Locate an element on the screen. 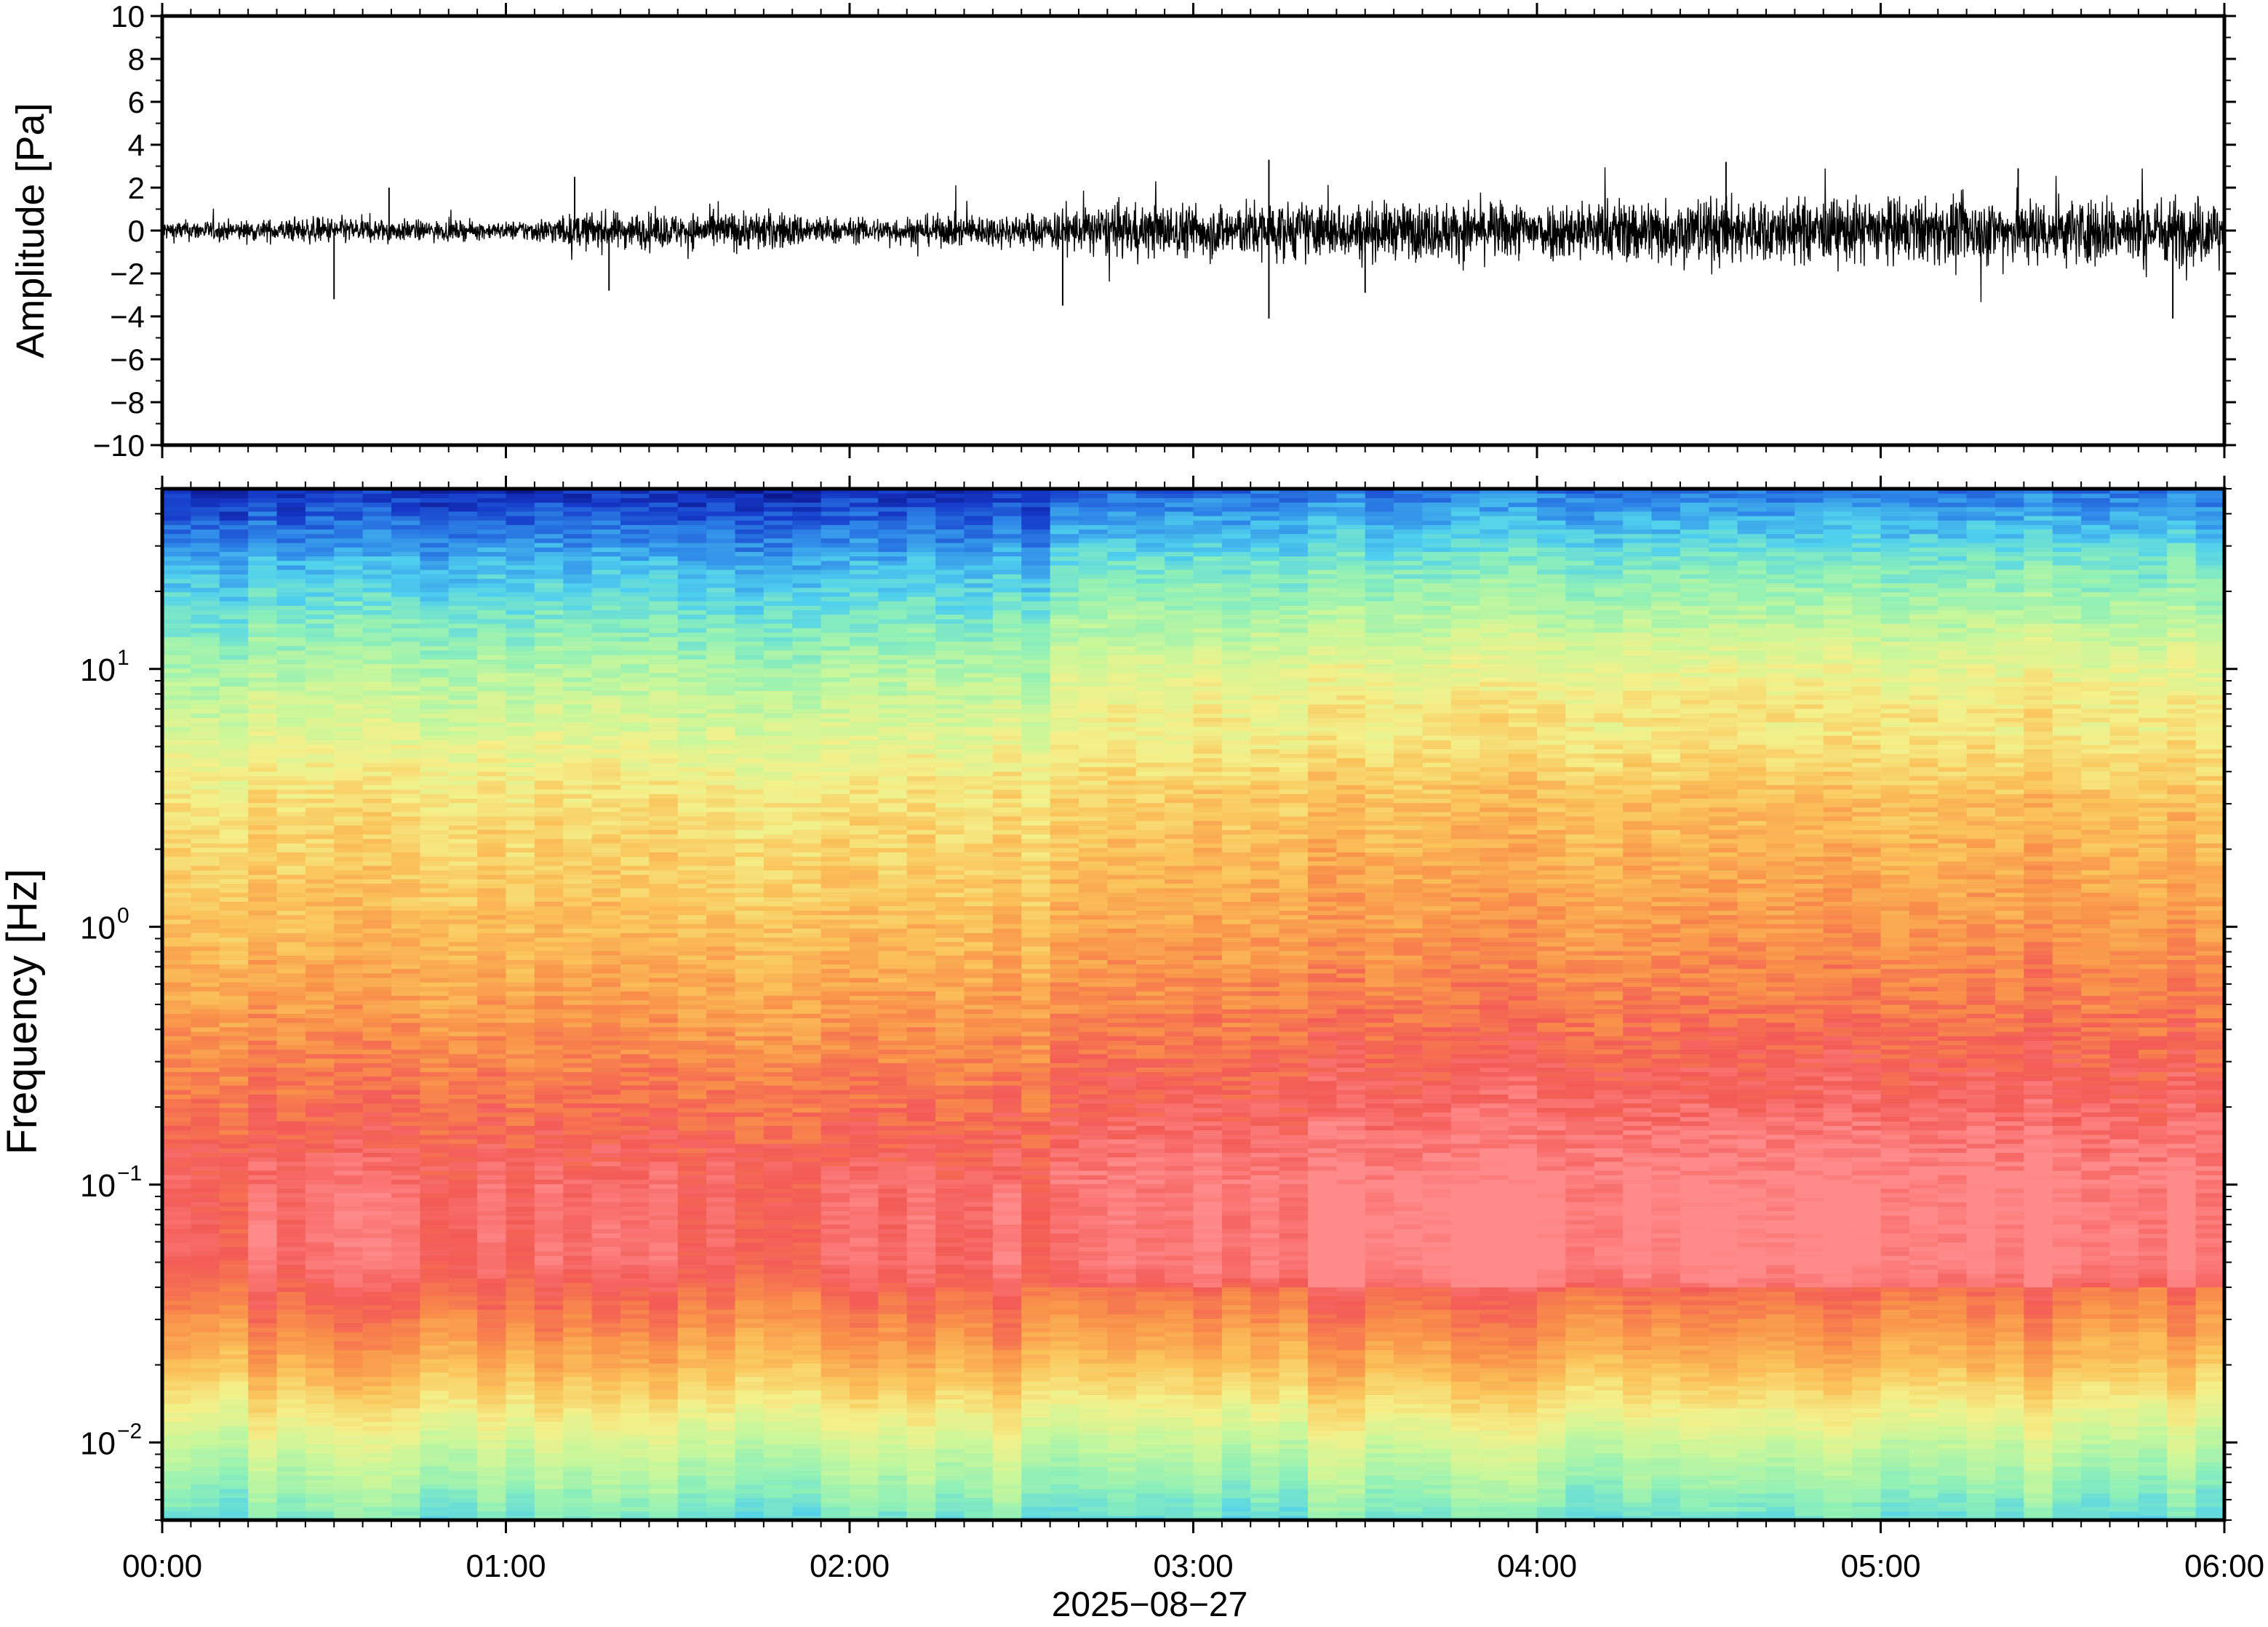 The width and height of the screenshot is (2268, 1627). waveform-ytick-label: −10 is located at coordinates (119, 445).